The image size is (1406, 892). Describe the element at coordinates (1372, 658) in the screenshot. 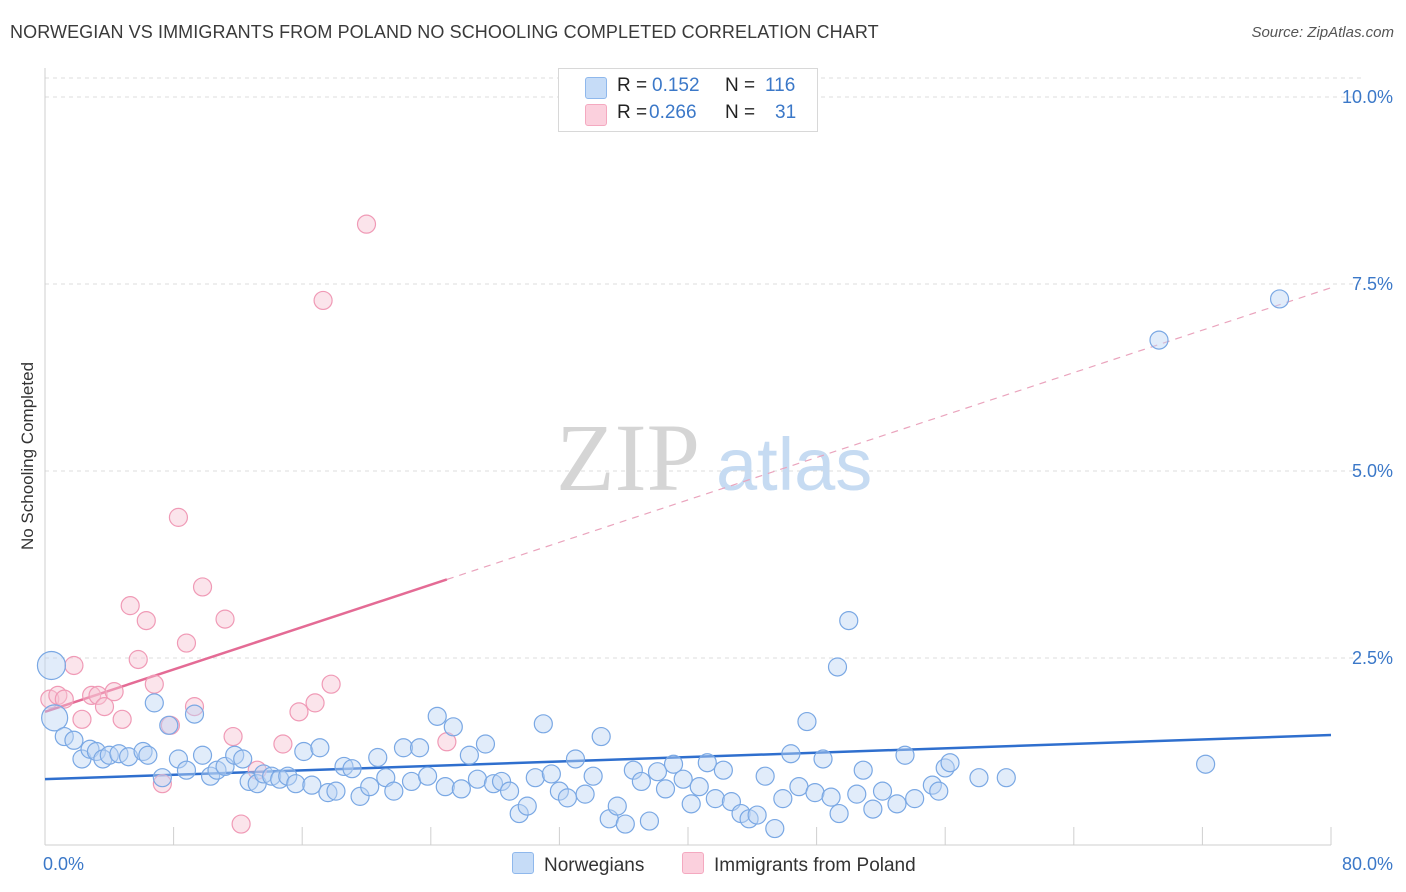

I see `y-tick-label: 2.5%` at that location.